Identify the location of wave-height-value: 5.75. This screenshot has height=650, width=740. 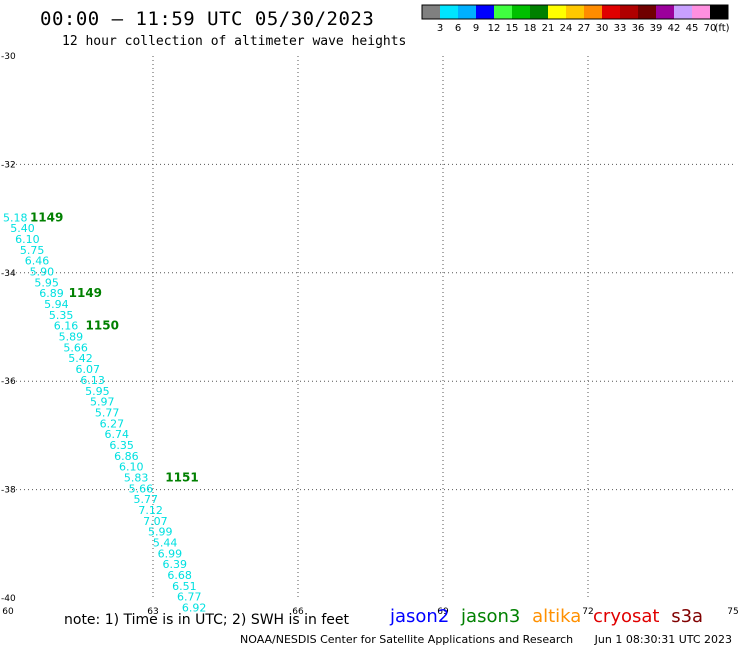
(32, 250).